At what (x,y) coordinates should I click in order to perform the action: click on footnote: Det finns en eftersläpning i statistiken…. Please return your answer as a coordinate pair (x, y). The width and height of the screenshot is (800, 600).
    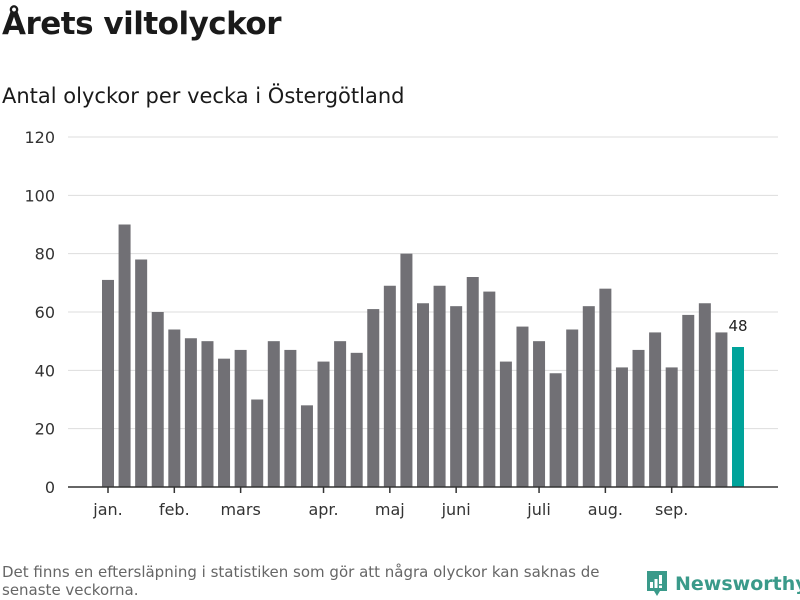
    Looking at the image, I should click on (301, 581).